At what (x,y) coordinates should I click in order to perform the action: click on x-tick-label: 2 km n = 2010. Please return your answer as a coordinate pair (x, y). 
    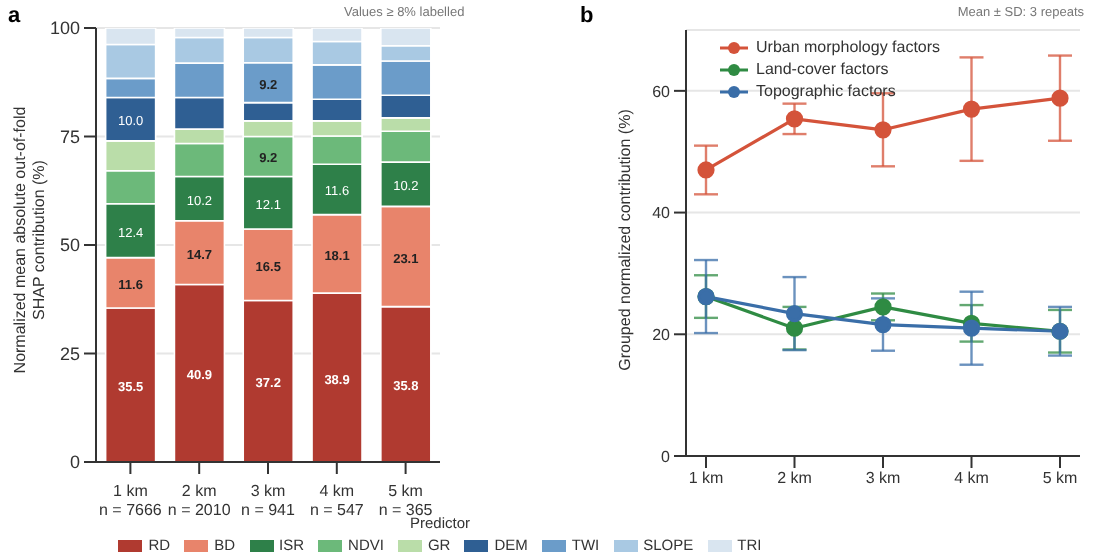
    Looking at the image, I should click on (199, 500).